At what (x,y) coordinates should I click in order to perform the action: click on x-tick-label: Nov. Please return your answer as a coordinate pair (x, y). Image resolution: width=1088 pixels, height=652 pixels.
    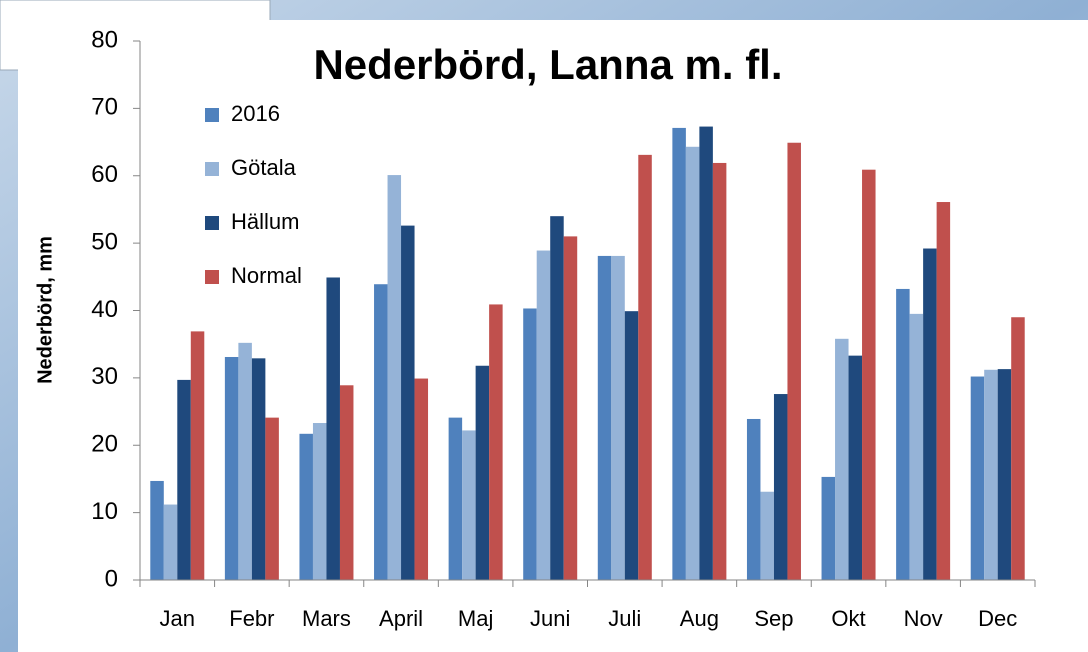
    Looking at the image, I should click on (923, 618).